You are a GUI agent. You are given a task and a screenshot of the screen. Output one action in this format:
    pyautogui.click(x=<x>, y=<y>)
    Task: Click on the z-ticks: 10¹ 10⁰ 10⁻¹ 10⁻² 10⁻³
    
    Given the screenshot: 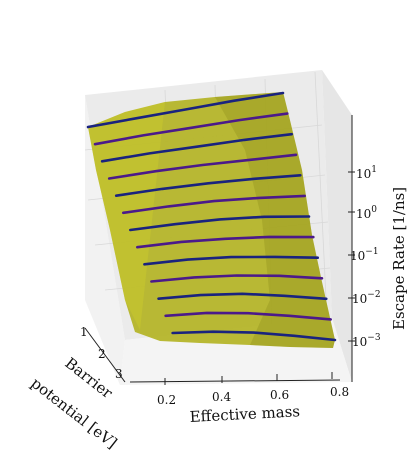 What is the action you would take?
    pyautogui.click(x=364, y=257)
    